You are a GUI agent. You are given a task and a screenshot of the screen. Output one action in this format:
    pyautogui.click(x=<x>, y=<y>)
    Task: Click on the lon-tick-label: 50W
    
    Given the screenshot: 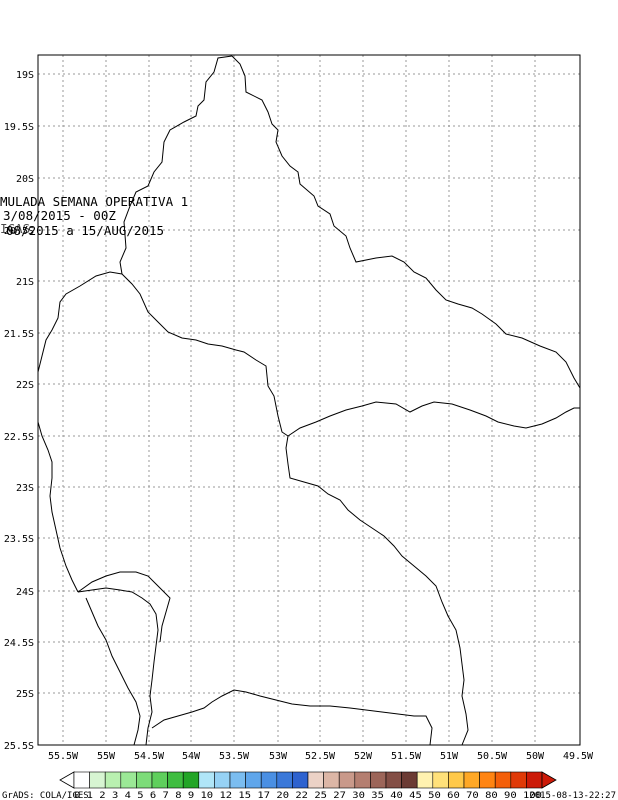 What is the action you would take?
    pyautogui.click(x=535, y=756)
    